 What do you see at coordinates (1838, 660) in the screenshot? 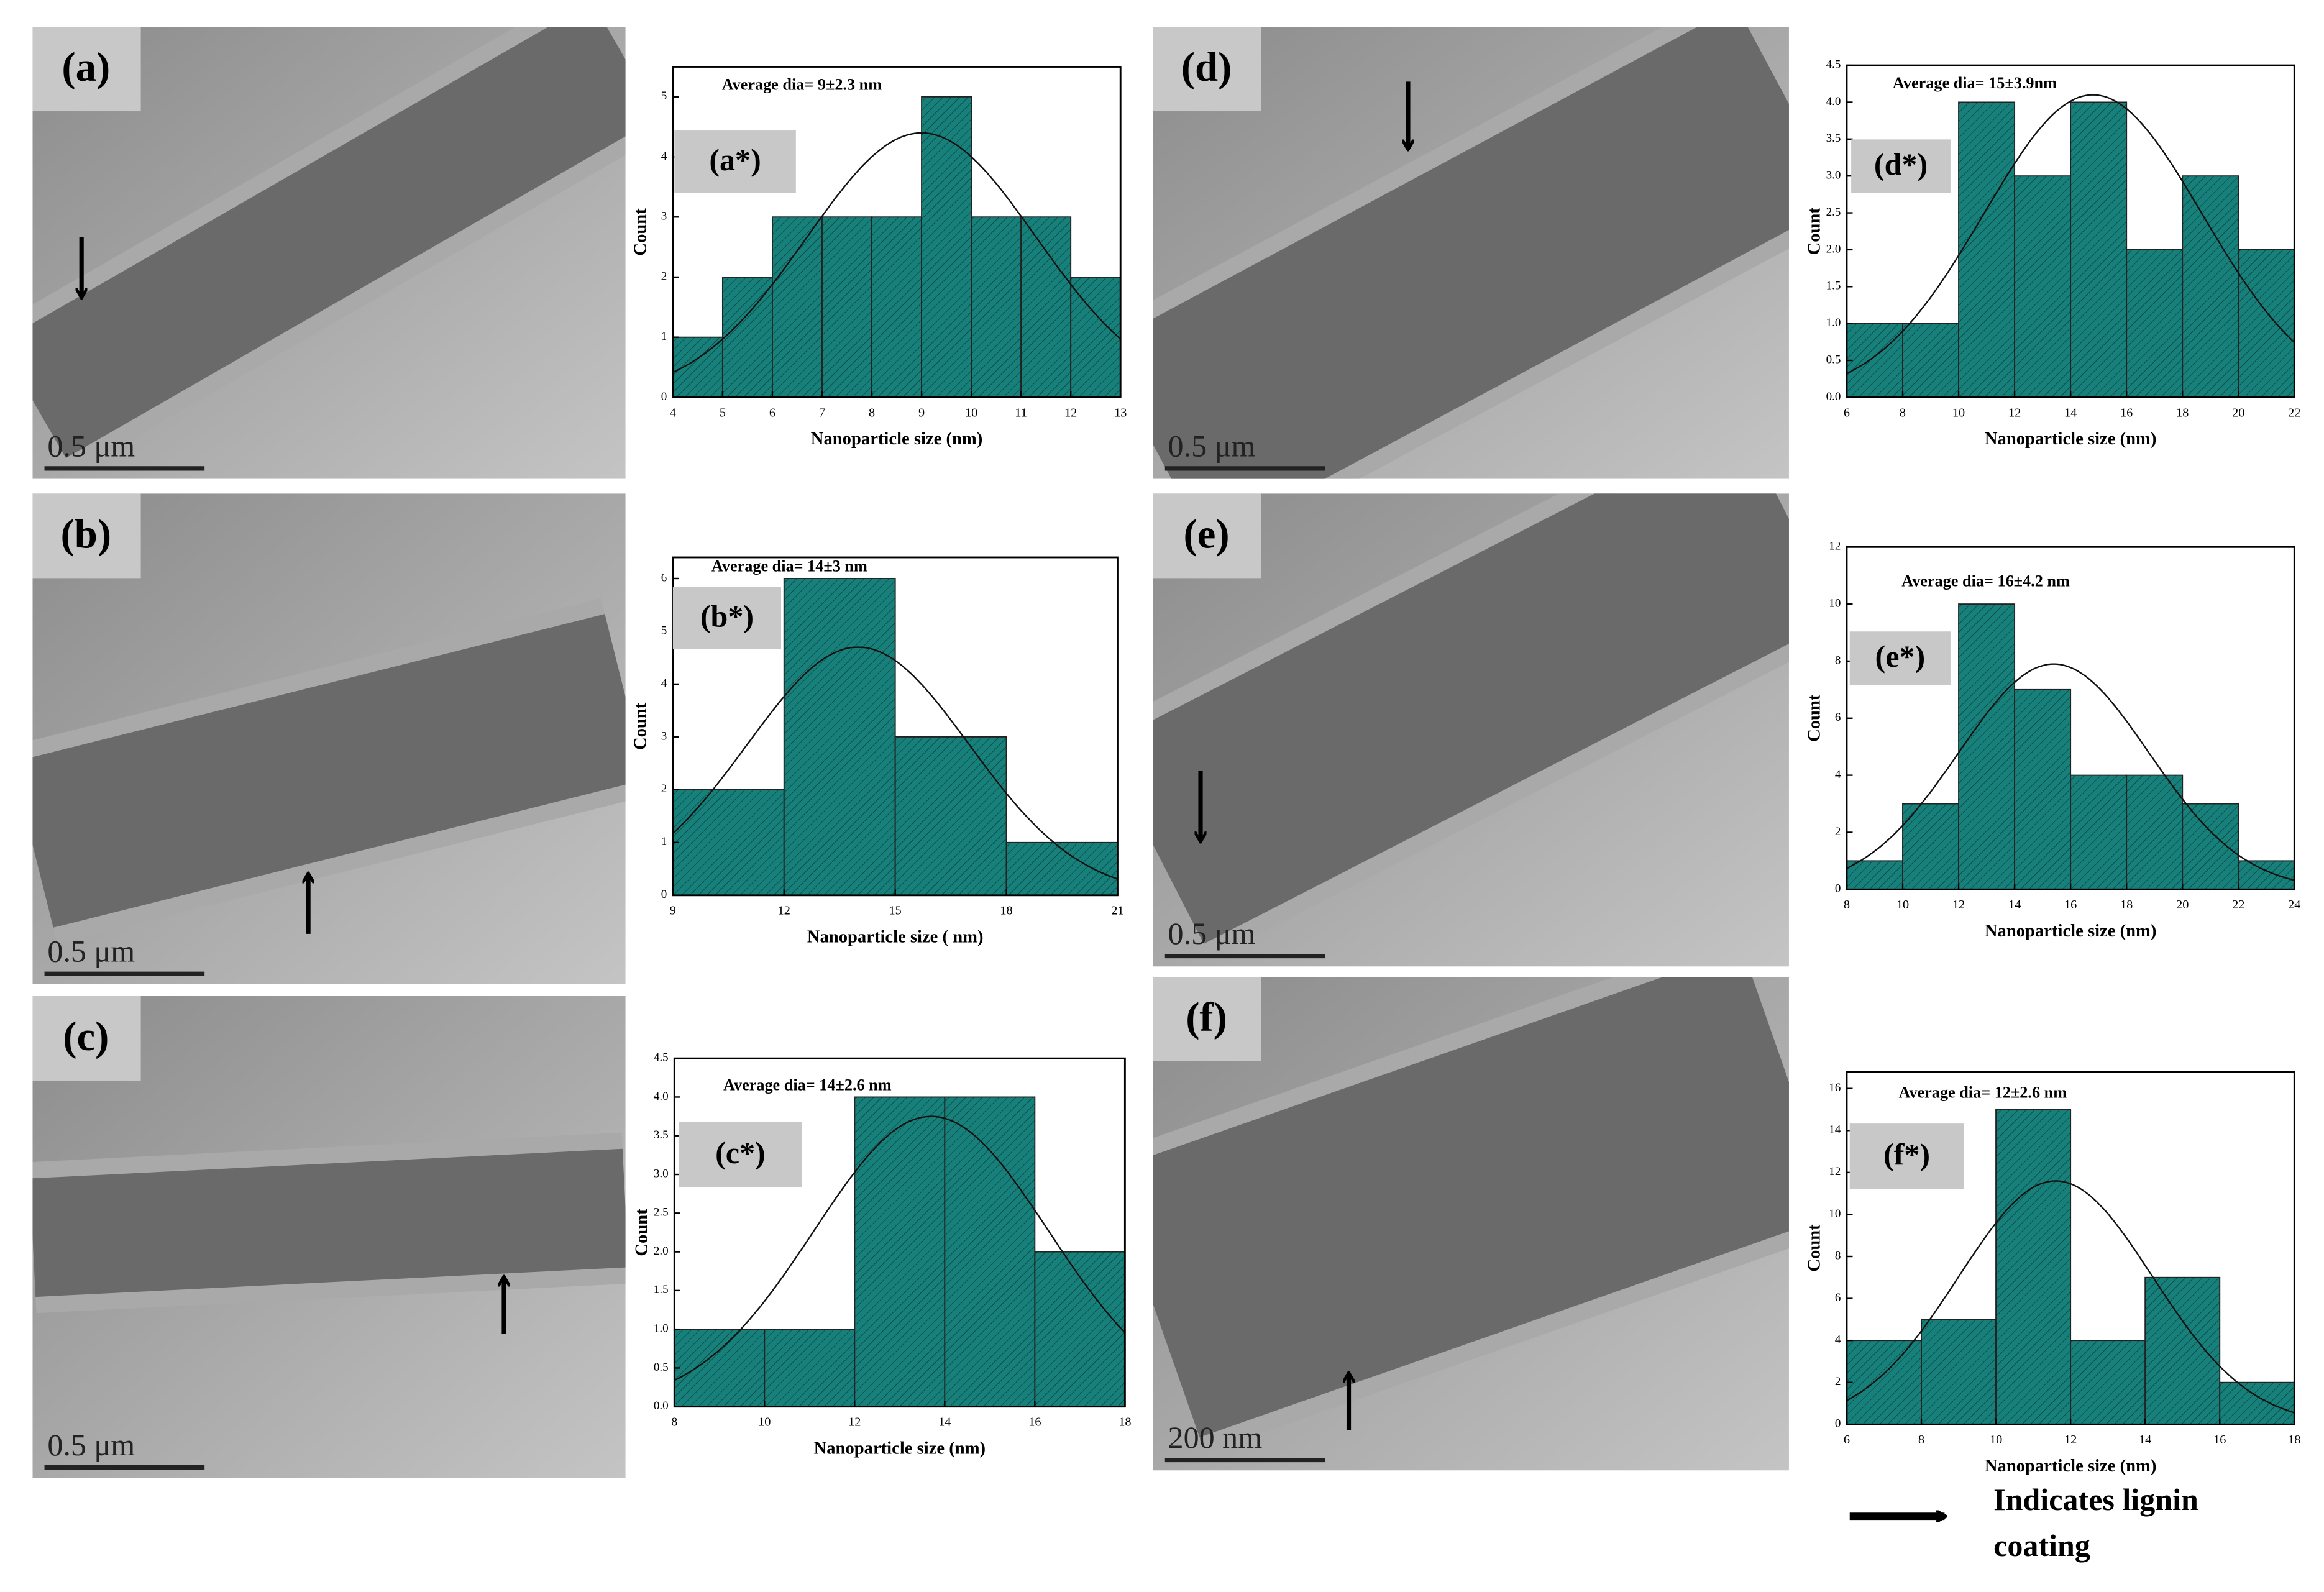
I see `y-tick-label: 8` at bounding box center [1838, 660].